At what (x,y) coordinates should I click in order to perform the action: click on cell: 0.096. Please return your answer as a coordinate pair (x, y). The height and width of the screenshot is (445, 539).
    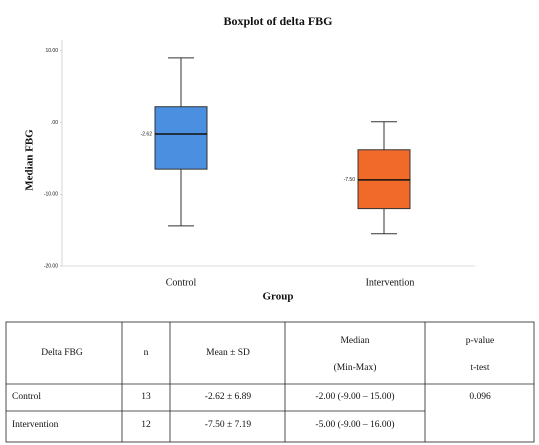
    Looking at the image, I should click on (480, 397).